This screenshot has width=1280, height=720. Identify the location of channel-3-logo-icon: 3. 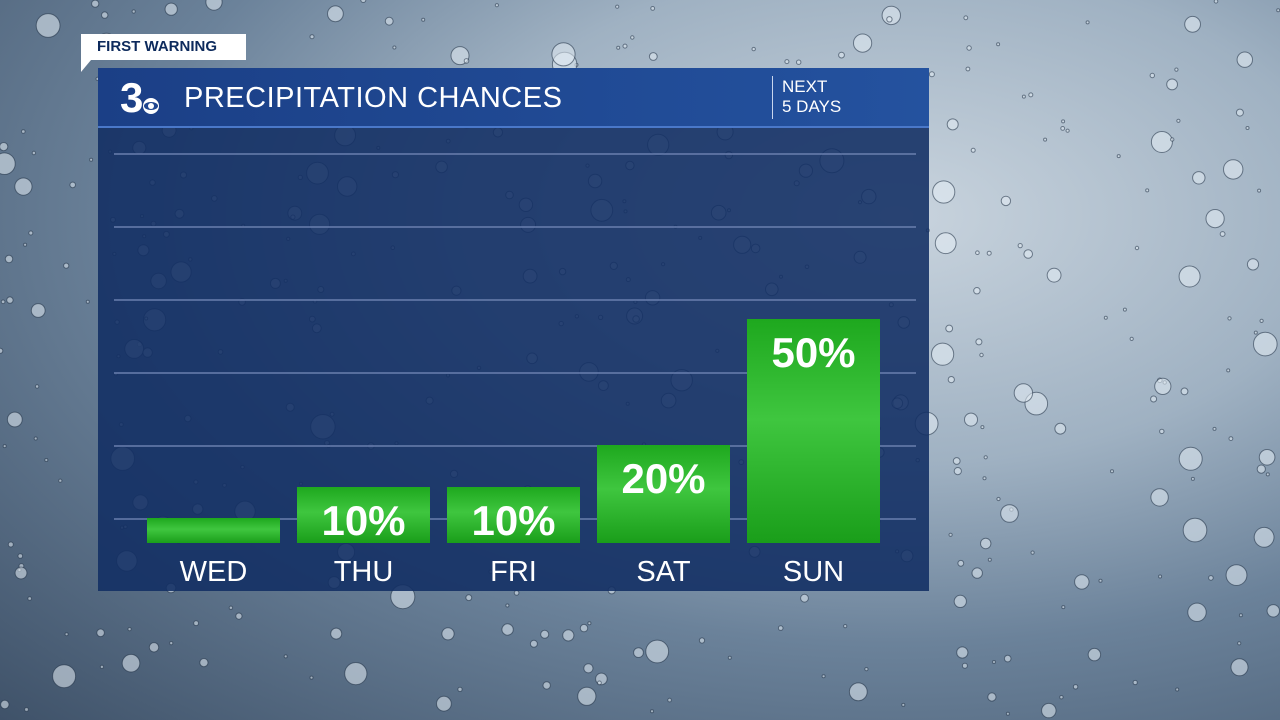
(139, 97).